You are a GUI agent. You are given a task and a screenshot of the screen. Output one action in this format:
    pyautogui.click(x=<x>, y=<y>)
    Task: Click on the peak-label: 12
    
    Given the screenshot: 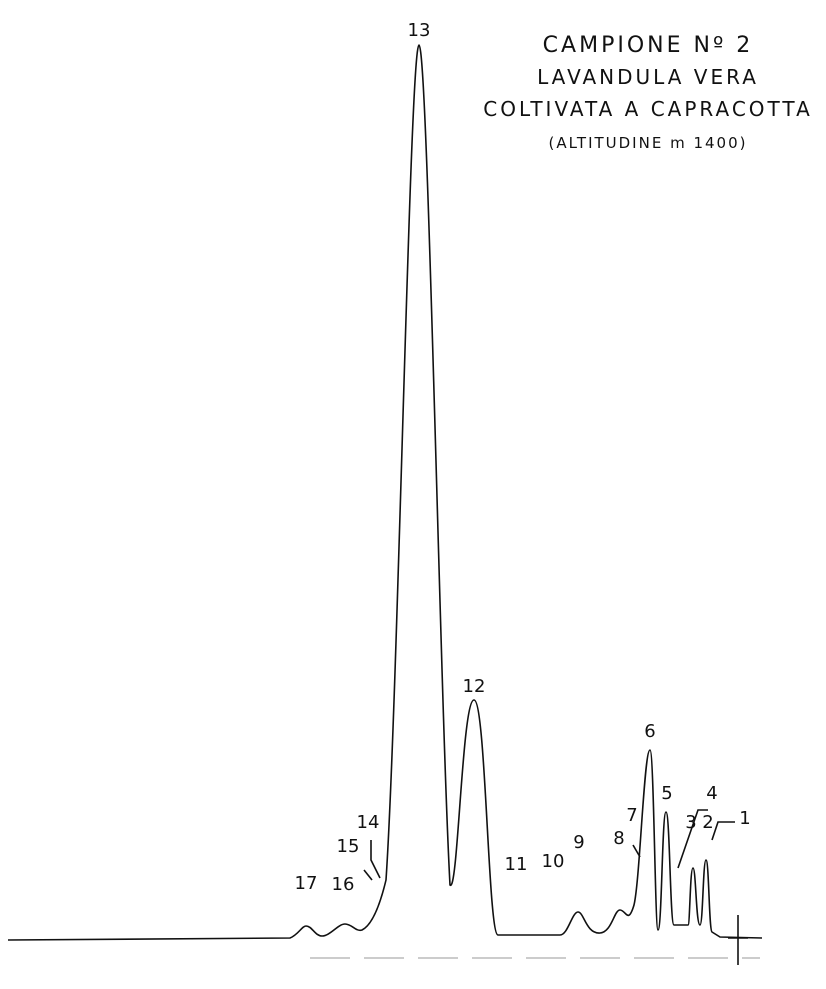 What is the action you would take?
    pyautogui.click(x=474, y=686)
    